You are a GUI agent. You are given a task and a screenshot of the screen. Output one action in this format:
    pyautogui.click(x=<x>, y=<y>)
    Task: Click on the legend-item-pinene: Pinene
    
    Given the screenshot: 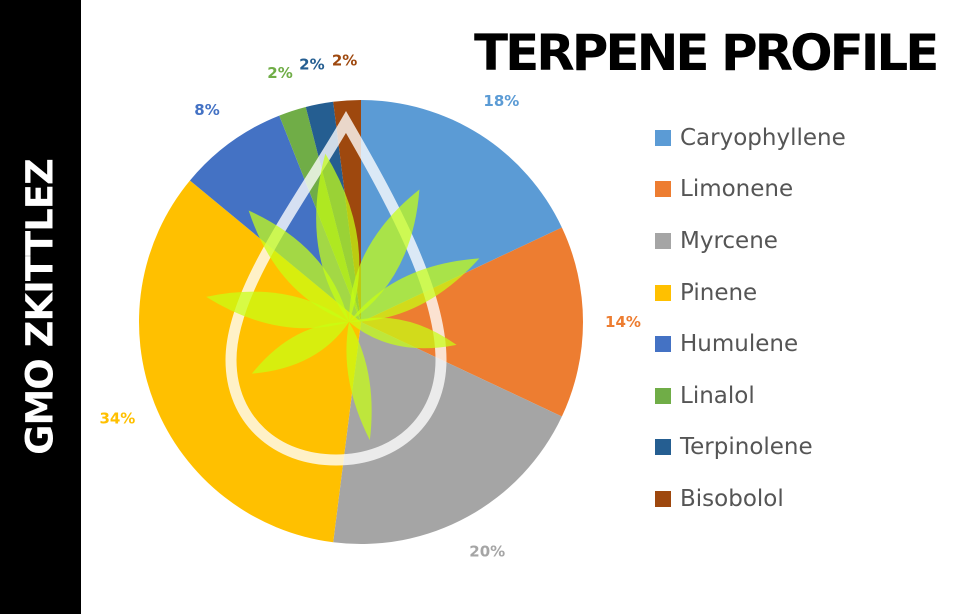 What is the action you would take?
    pyautogui.click(x=750, y=293)
    